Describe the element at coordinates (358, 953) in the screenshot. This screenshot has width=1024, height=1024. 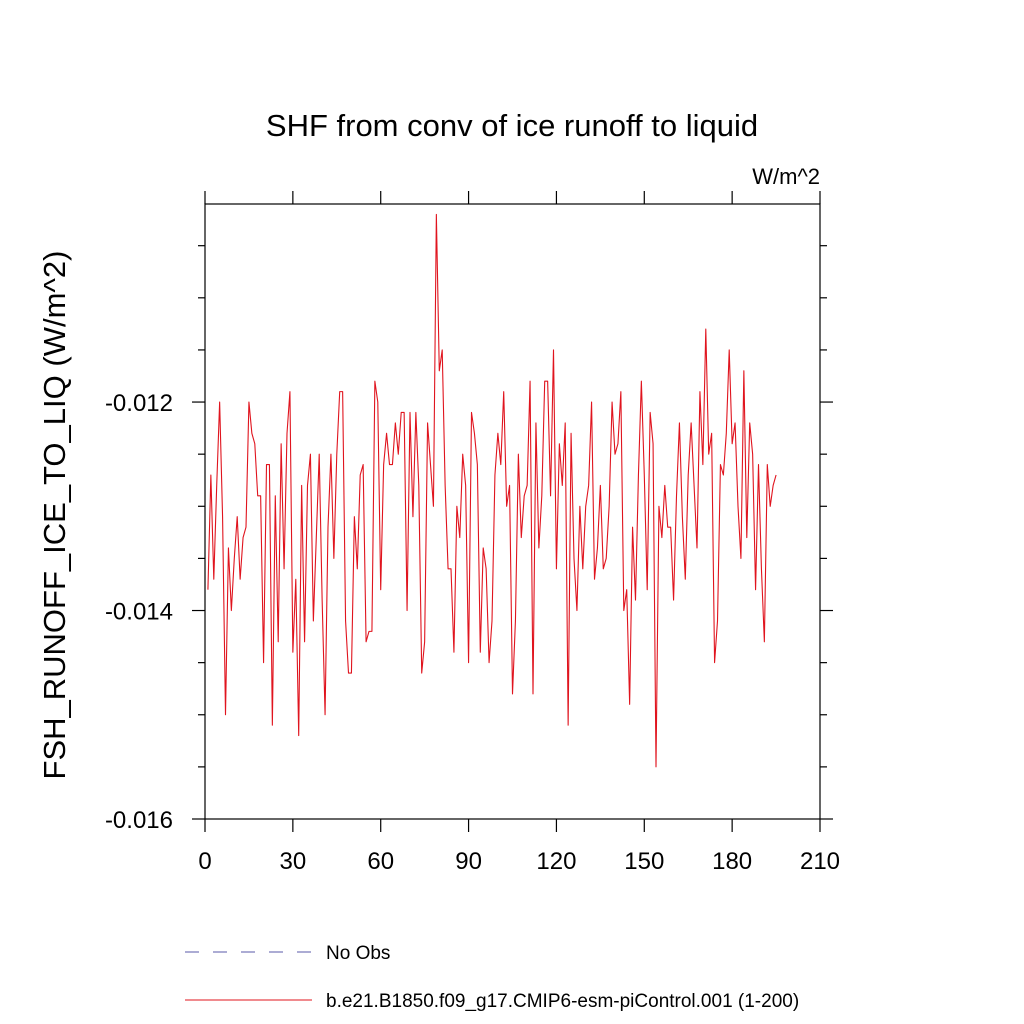
I see `legend-label: No Obs` at that location.